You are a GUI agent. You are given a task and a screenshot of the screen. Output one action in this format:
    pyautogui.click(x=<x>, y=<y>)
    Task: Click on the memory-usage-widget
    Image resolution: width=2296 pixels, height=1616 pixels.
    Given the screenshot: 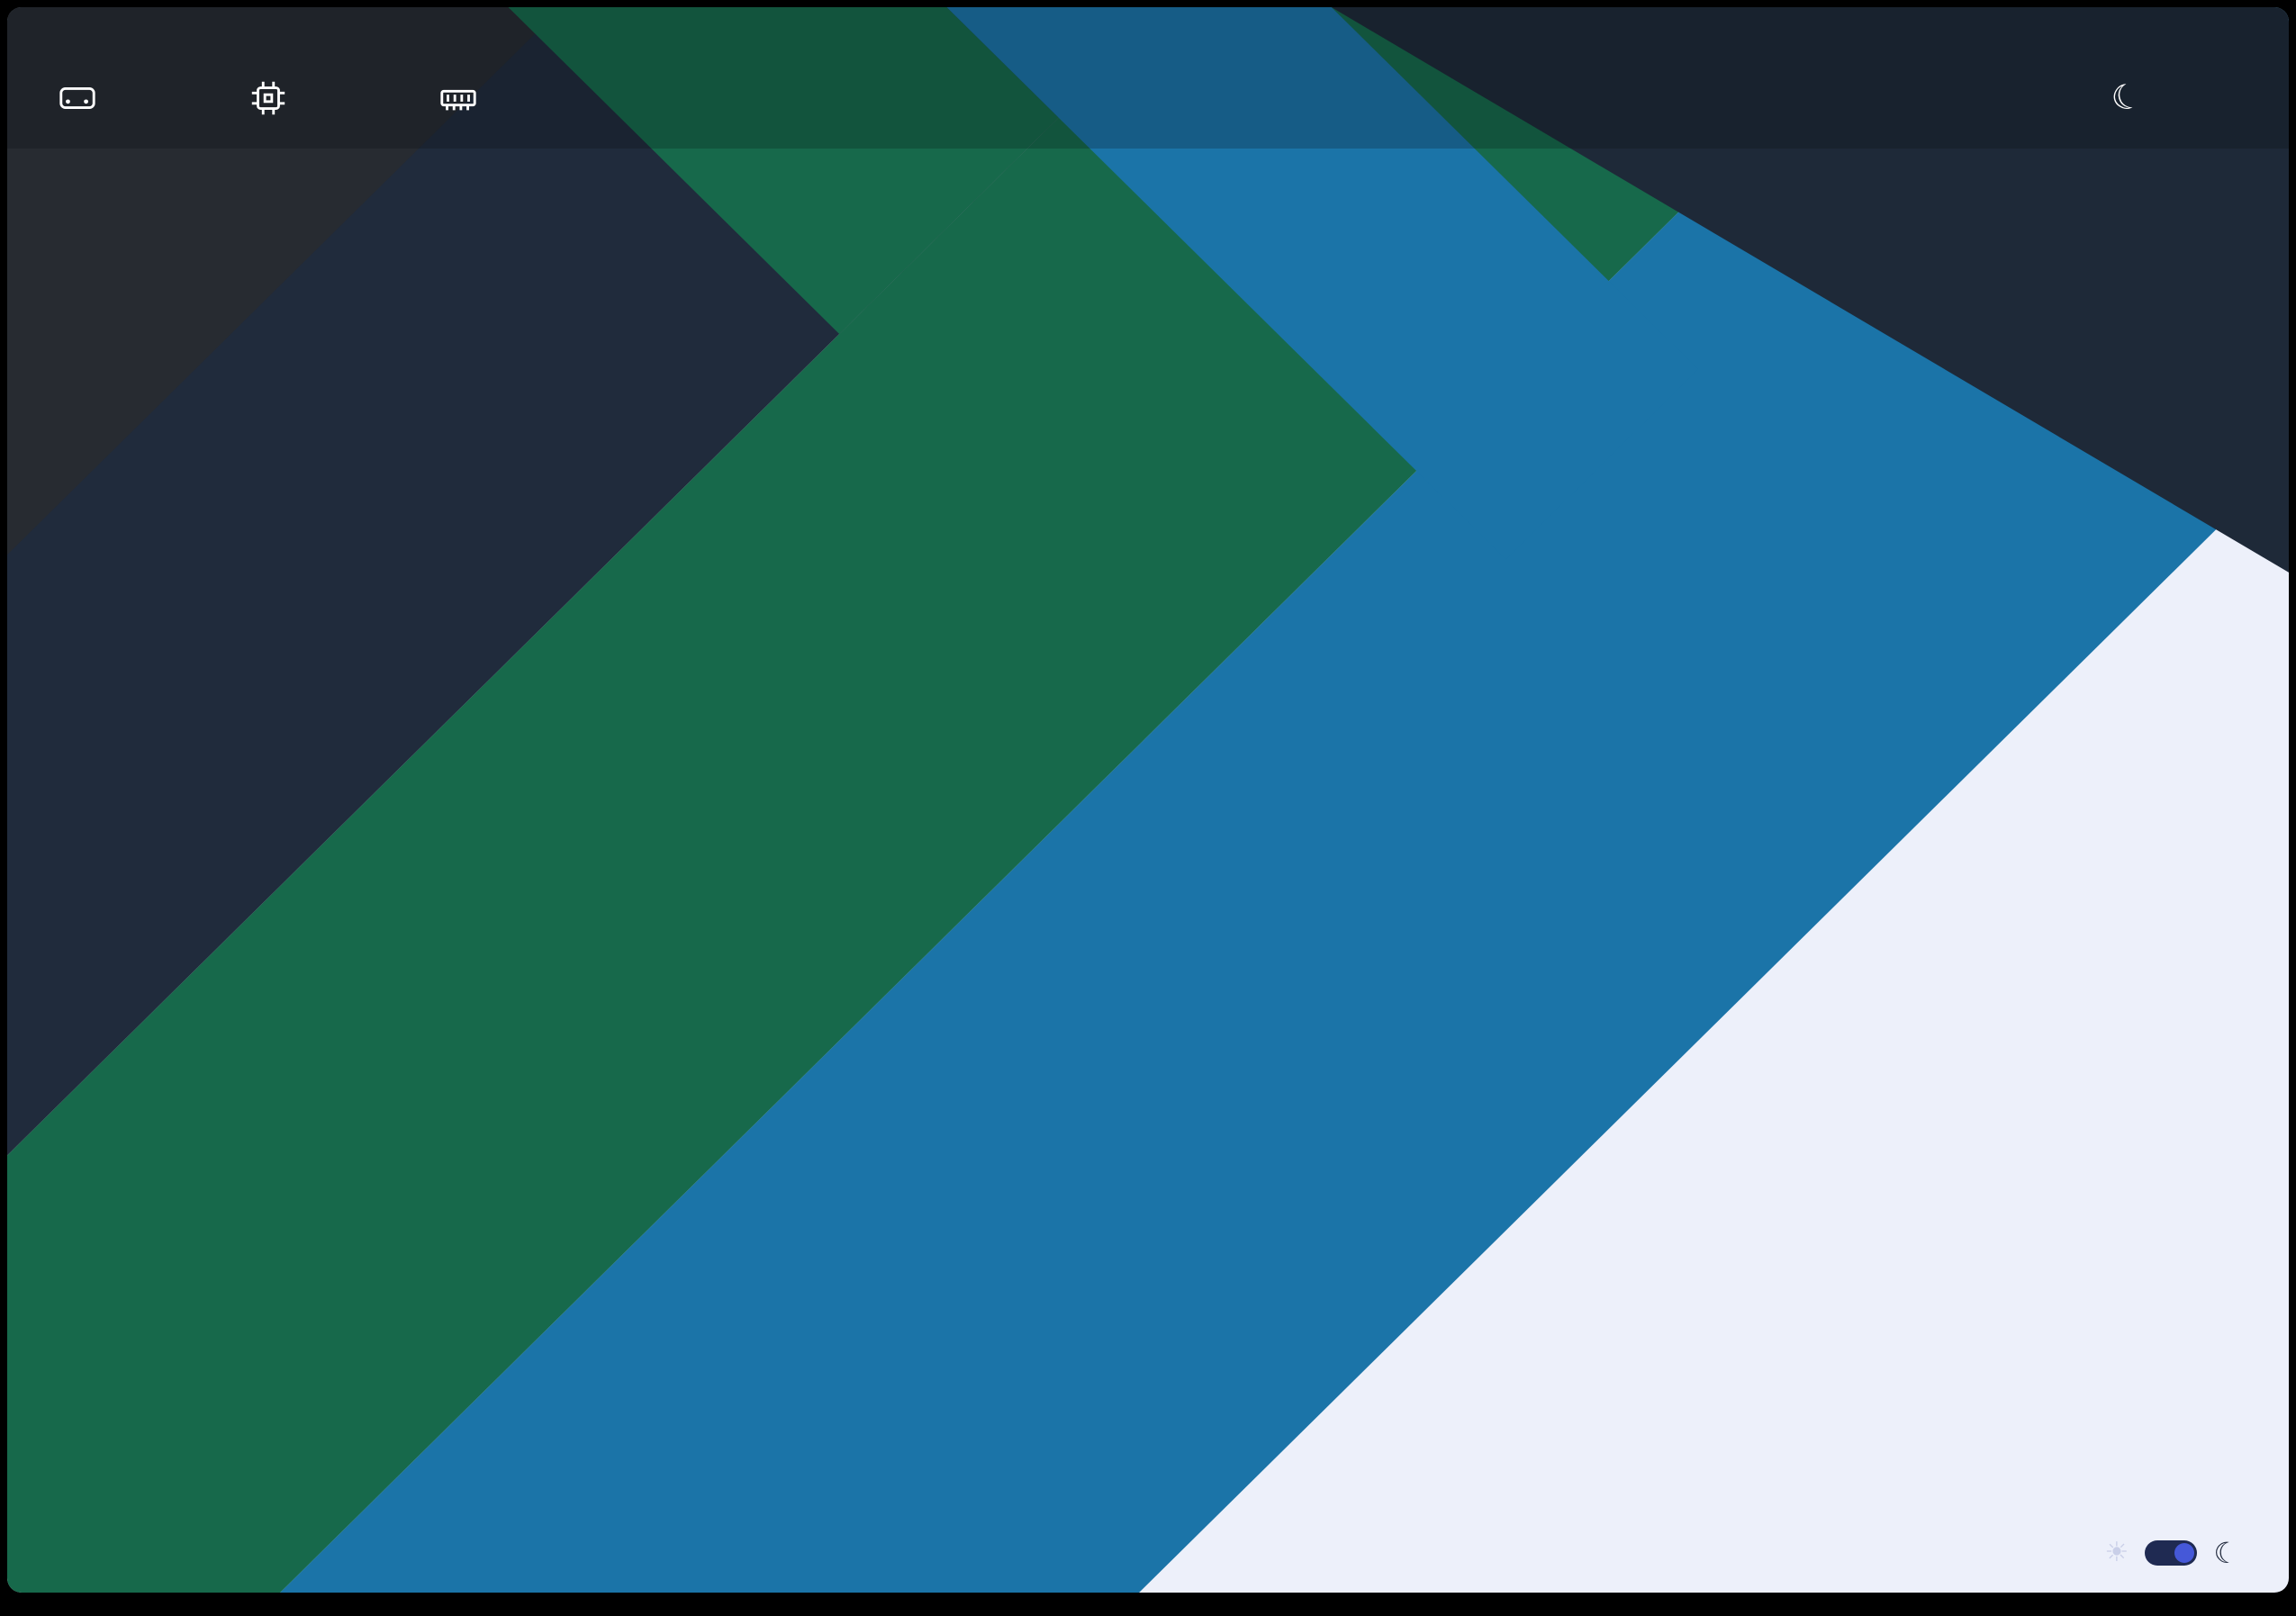 What is the action you would take?
    pyautogui.click(x=507, y=98)
    